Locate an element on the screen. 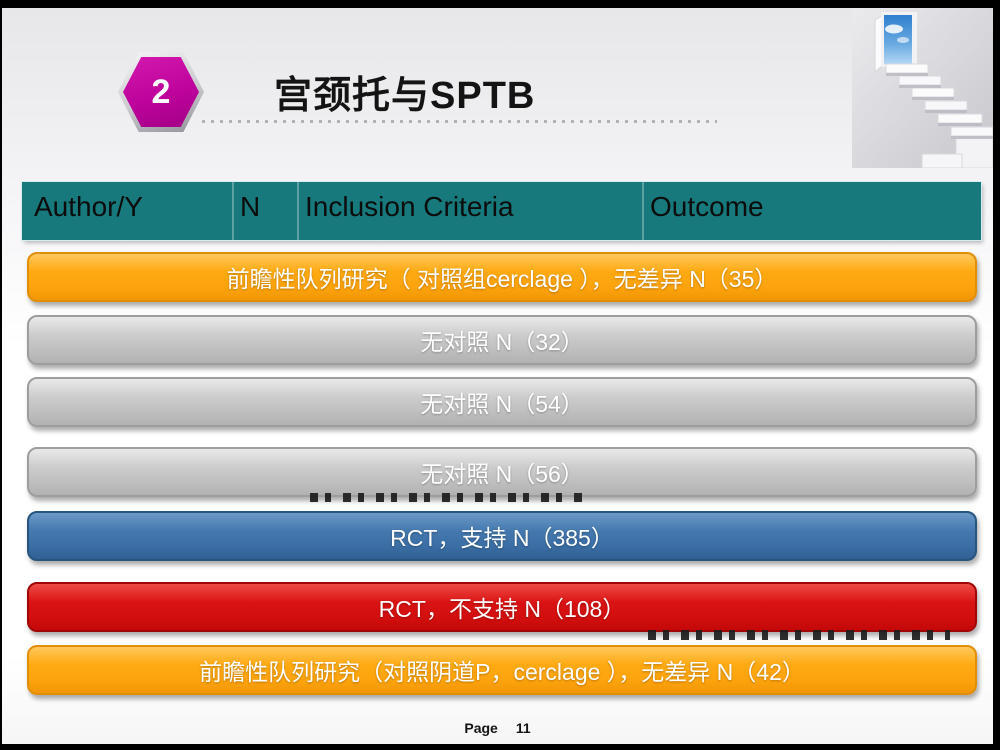  column-header-inclusion-criteria: Inclusion Criteria is located at coordinates (409, 206).